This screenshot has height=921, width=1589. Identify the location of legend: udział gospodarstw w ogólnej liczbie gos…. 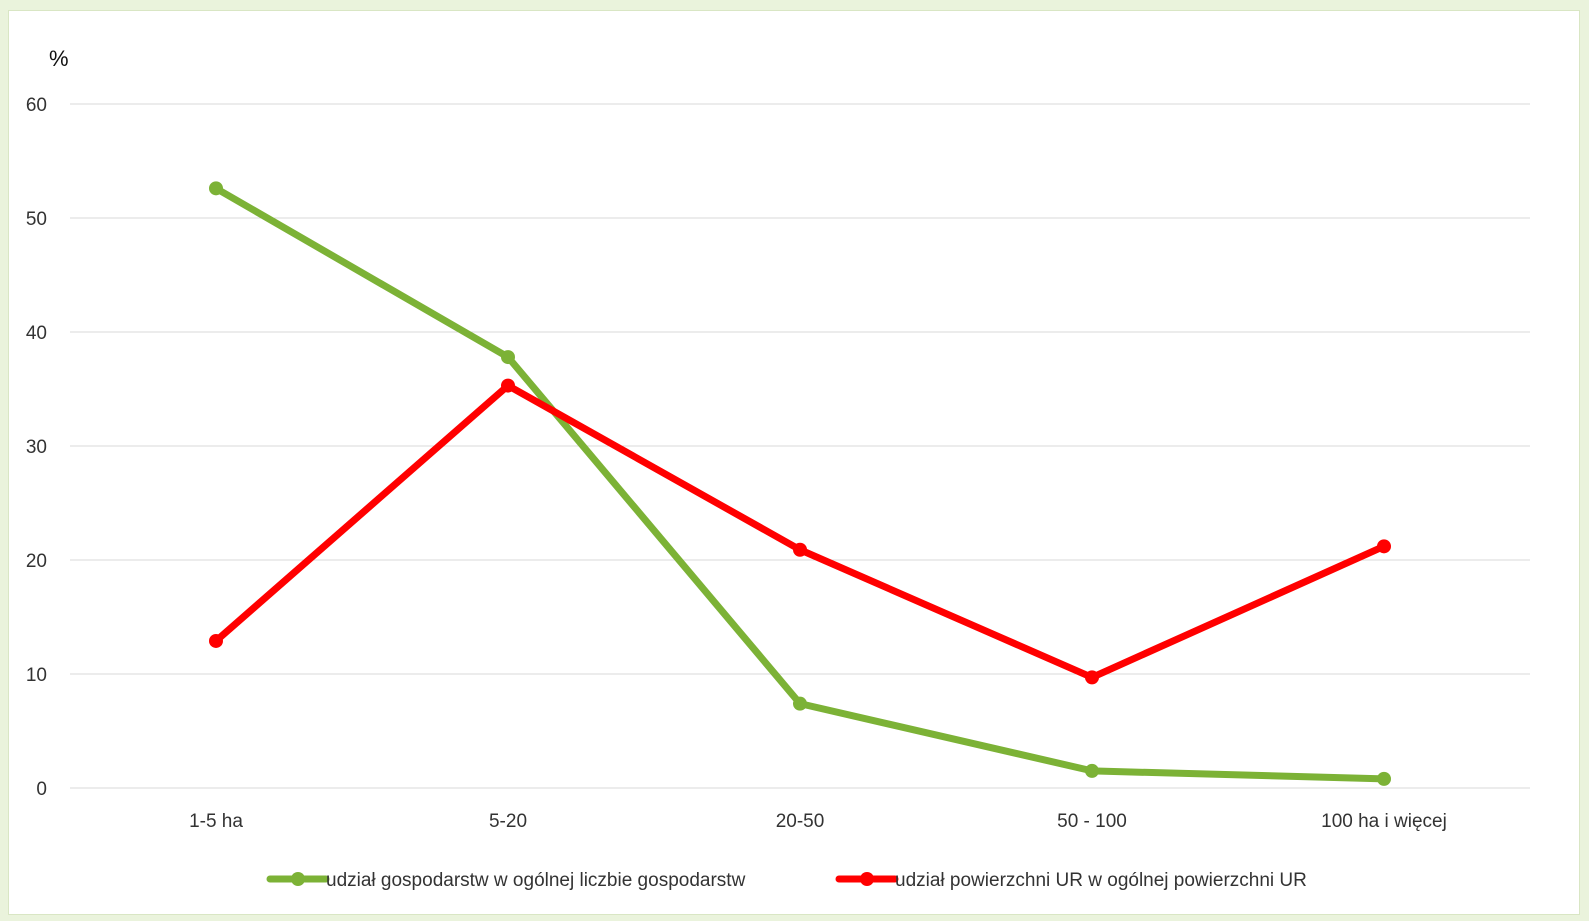
(786, 880).